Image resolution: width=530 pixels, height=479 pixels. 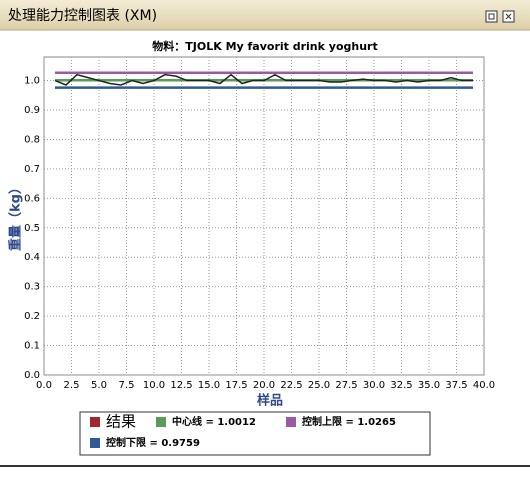 What do you see at coordinates (32, 81) in the screenshot?
I see `y-tick-label: 1.0` at bounding box center [32, 81].